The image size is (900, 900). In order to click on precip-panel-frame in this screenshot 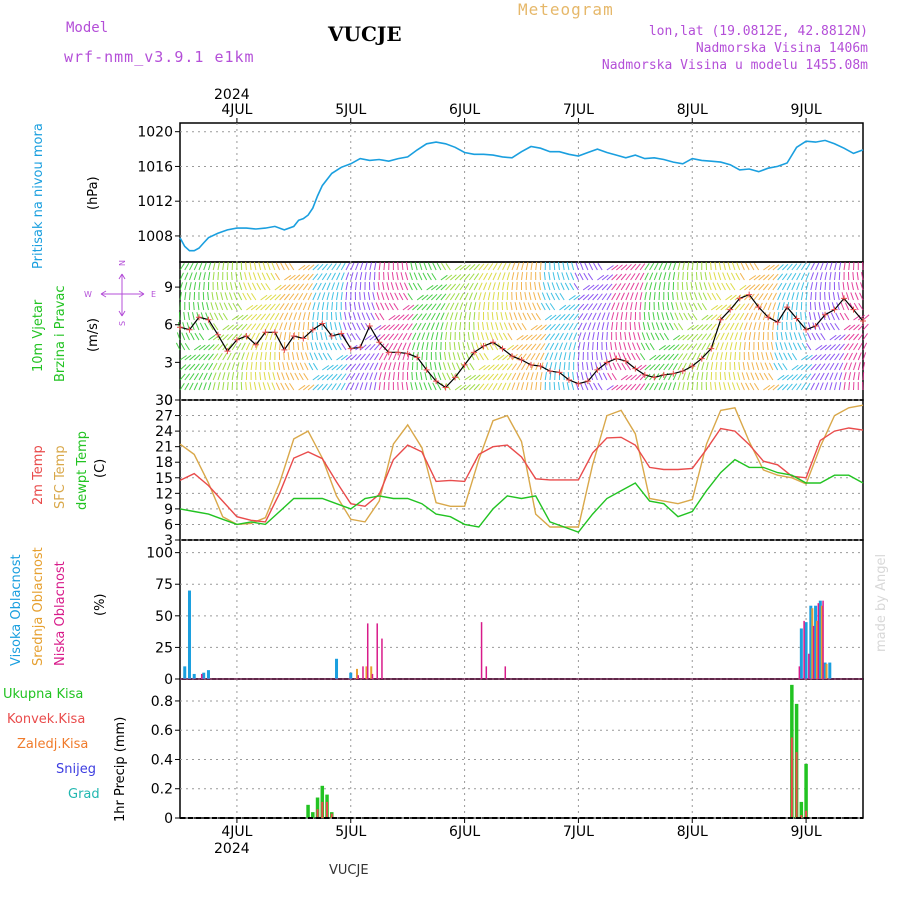, I will do `click(521, 748)`.